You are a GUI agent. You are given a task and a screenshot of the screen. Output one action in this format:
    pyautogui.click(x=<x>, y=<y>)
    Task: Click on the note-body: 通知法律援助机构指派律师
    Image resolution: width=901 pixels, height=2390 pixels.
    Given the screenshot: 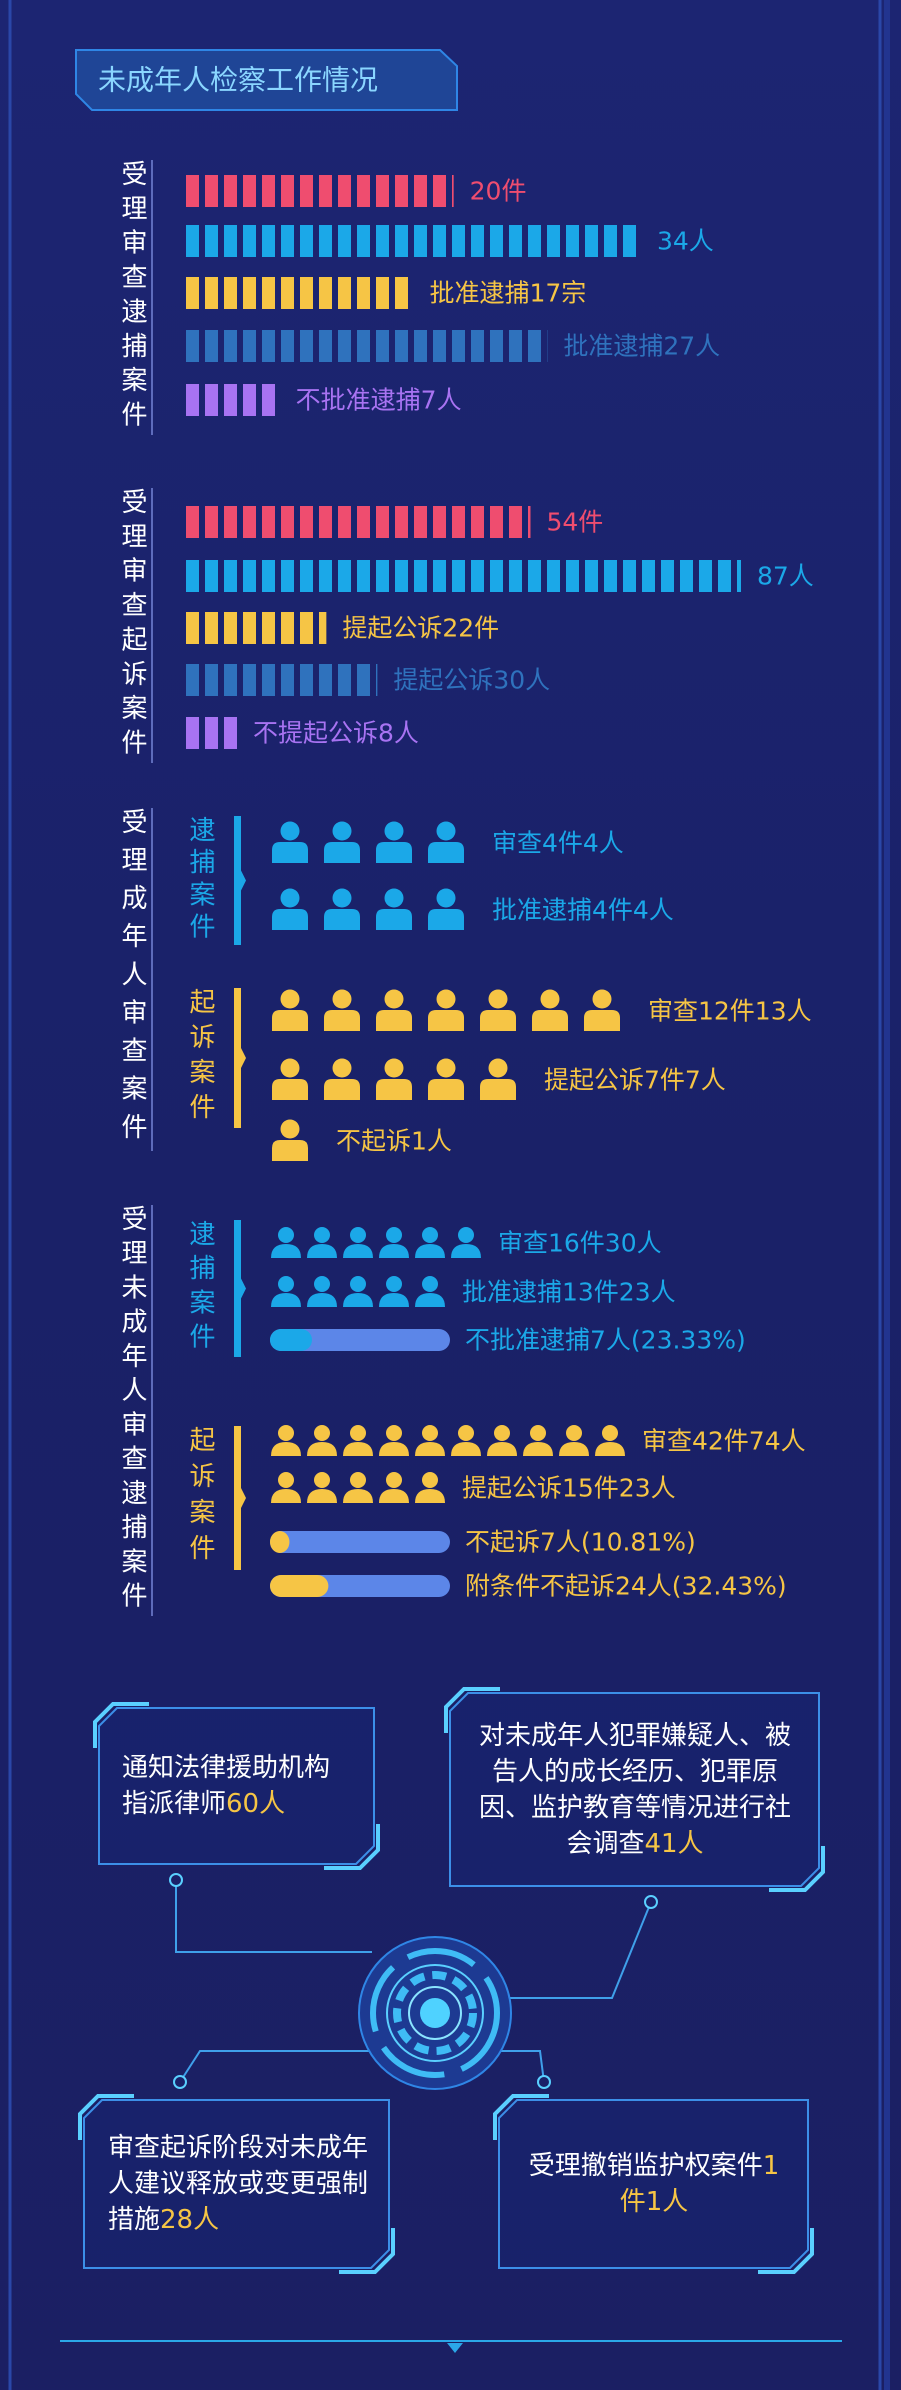 What is the action you would take?
    pyautogui.click(x=226, y=1786)
    